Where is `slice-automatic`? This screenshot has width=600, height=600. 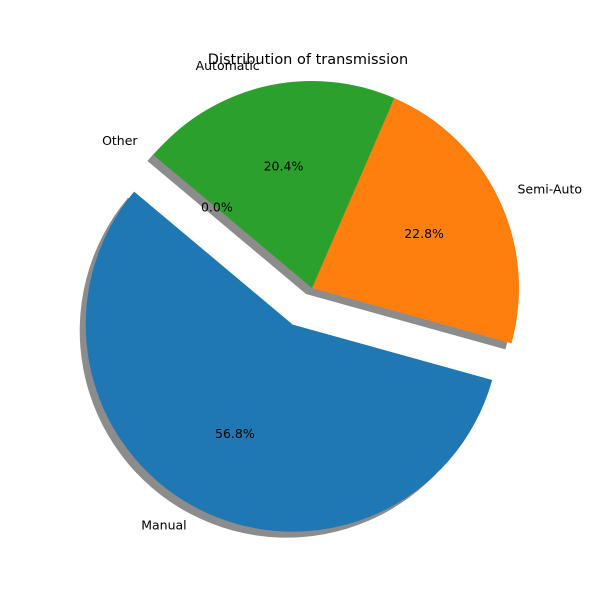 slice-automatic is located at coordinates (274, 184).